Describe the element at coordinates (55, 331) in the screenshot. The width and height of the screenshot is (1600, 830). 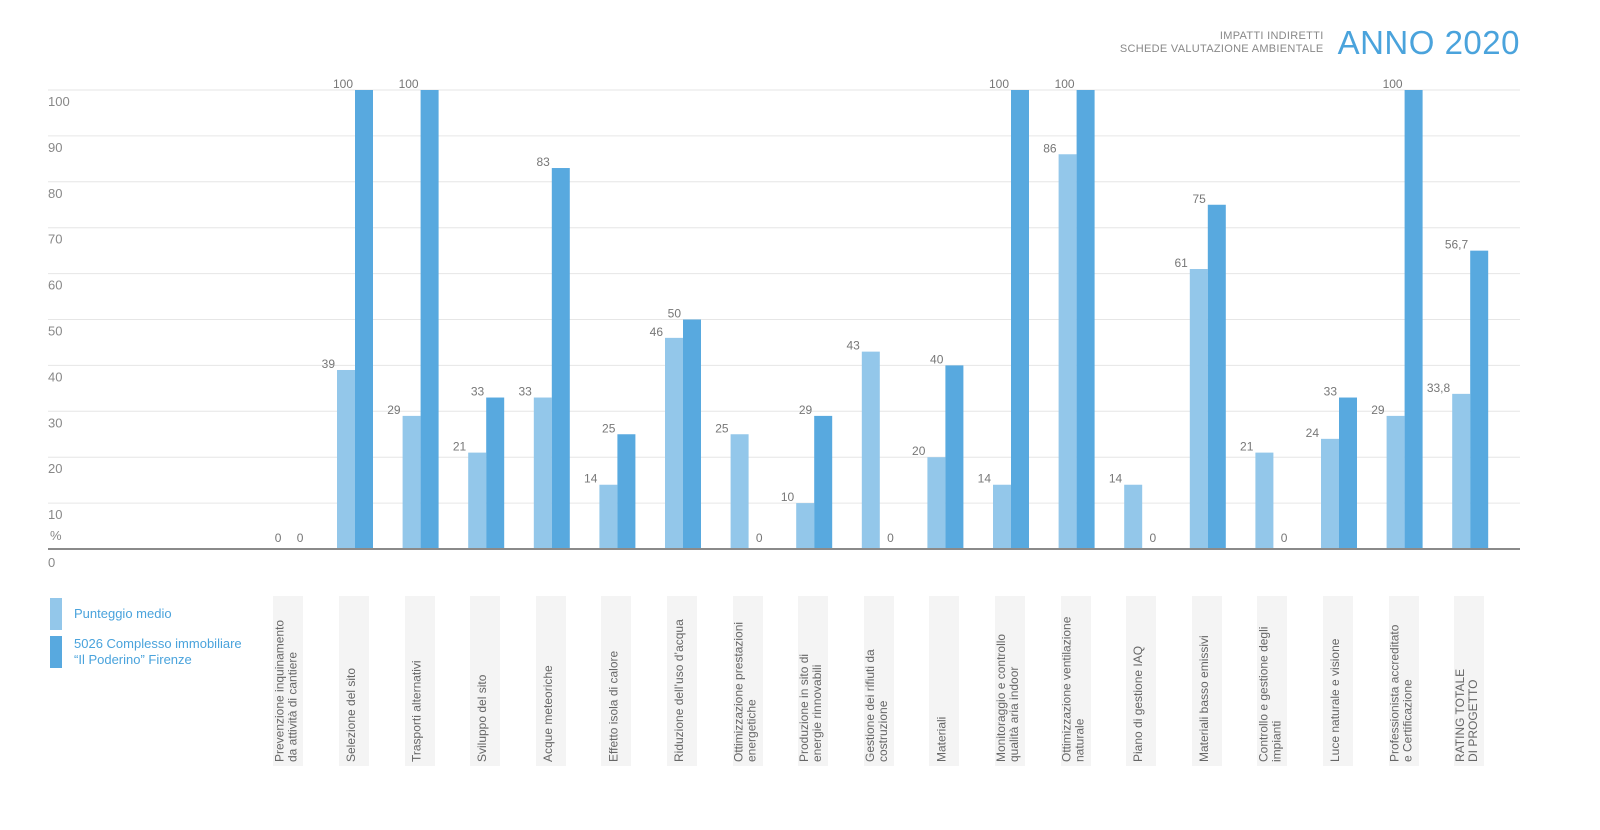
I see `y-tick-label: 50` at that location.